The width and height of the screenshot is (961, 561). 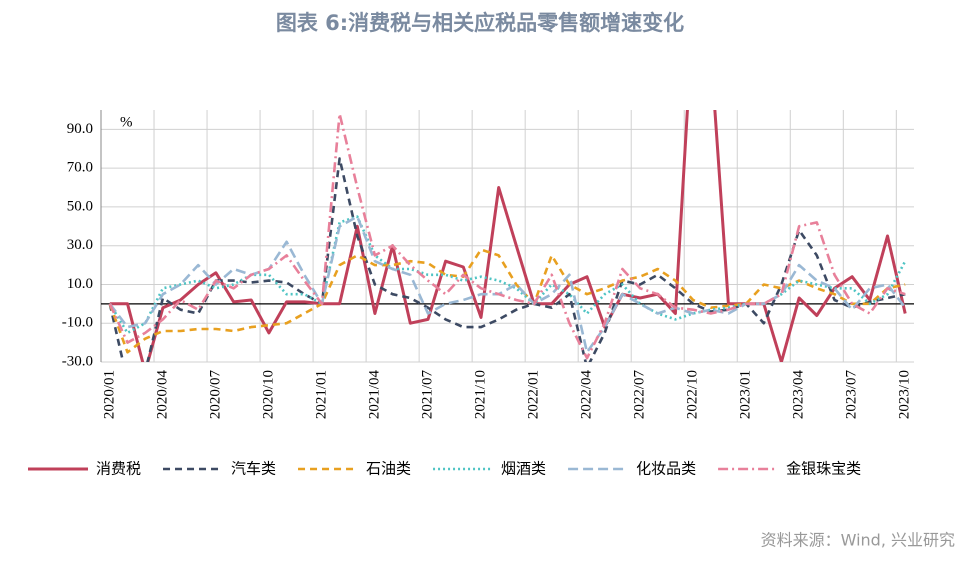 What do you see at coordinates (77, 323) in the screenshot?
I see `y-tick-label: -10.0` at bounding box center [77, 323].